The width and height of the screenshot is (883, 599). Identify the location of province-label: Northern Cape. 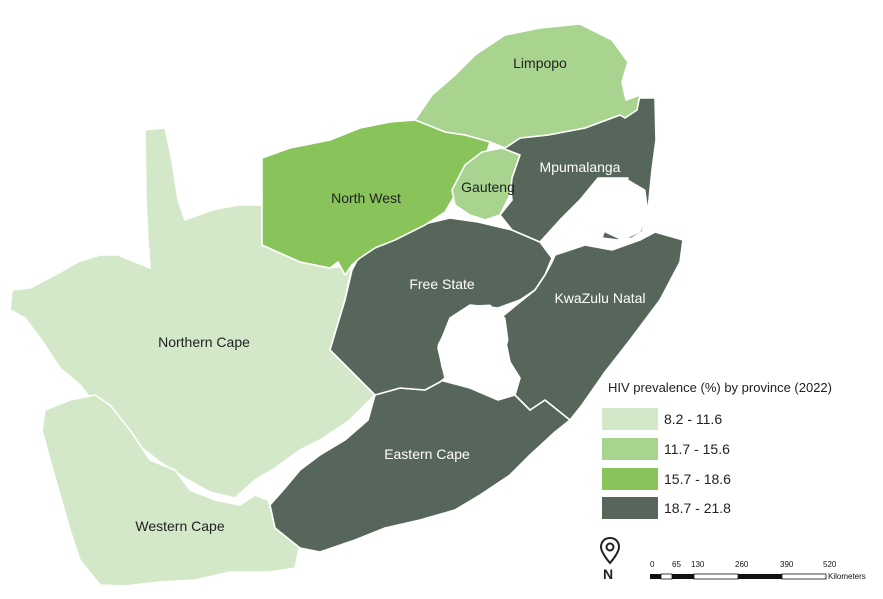
(204, 342).